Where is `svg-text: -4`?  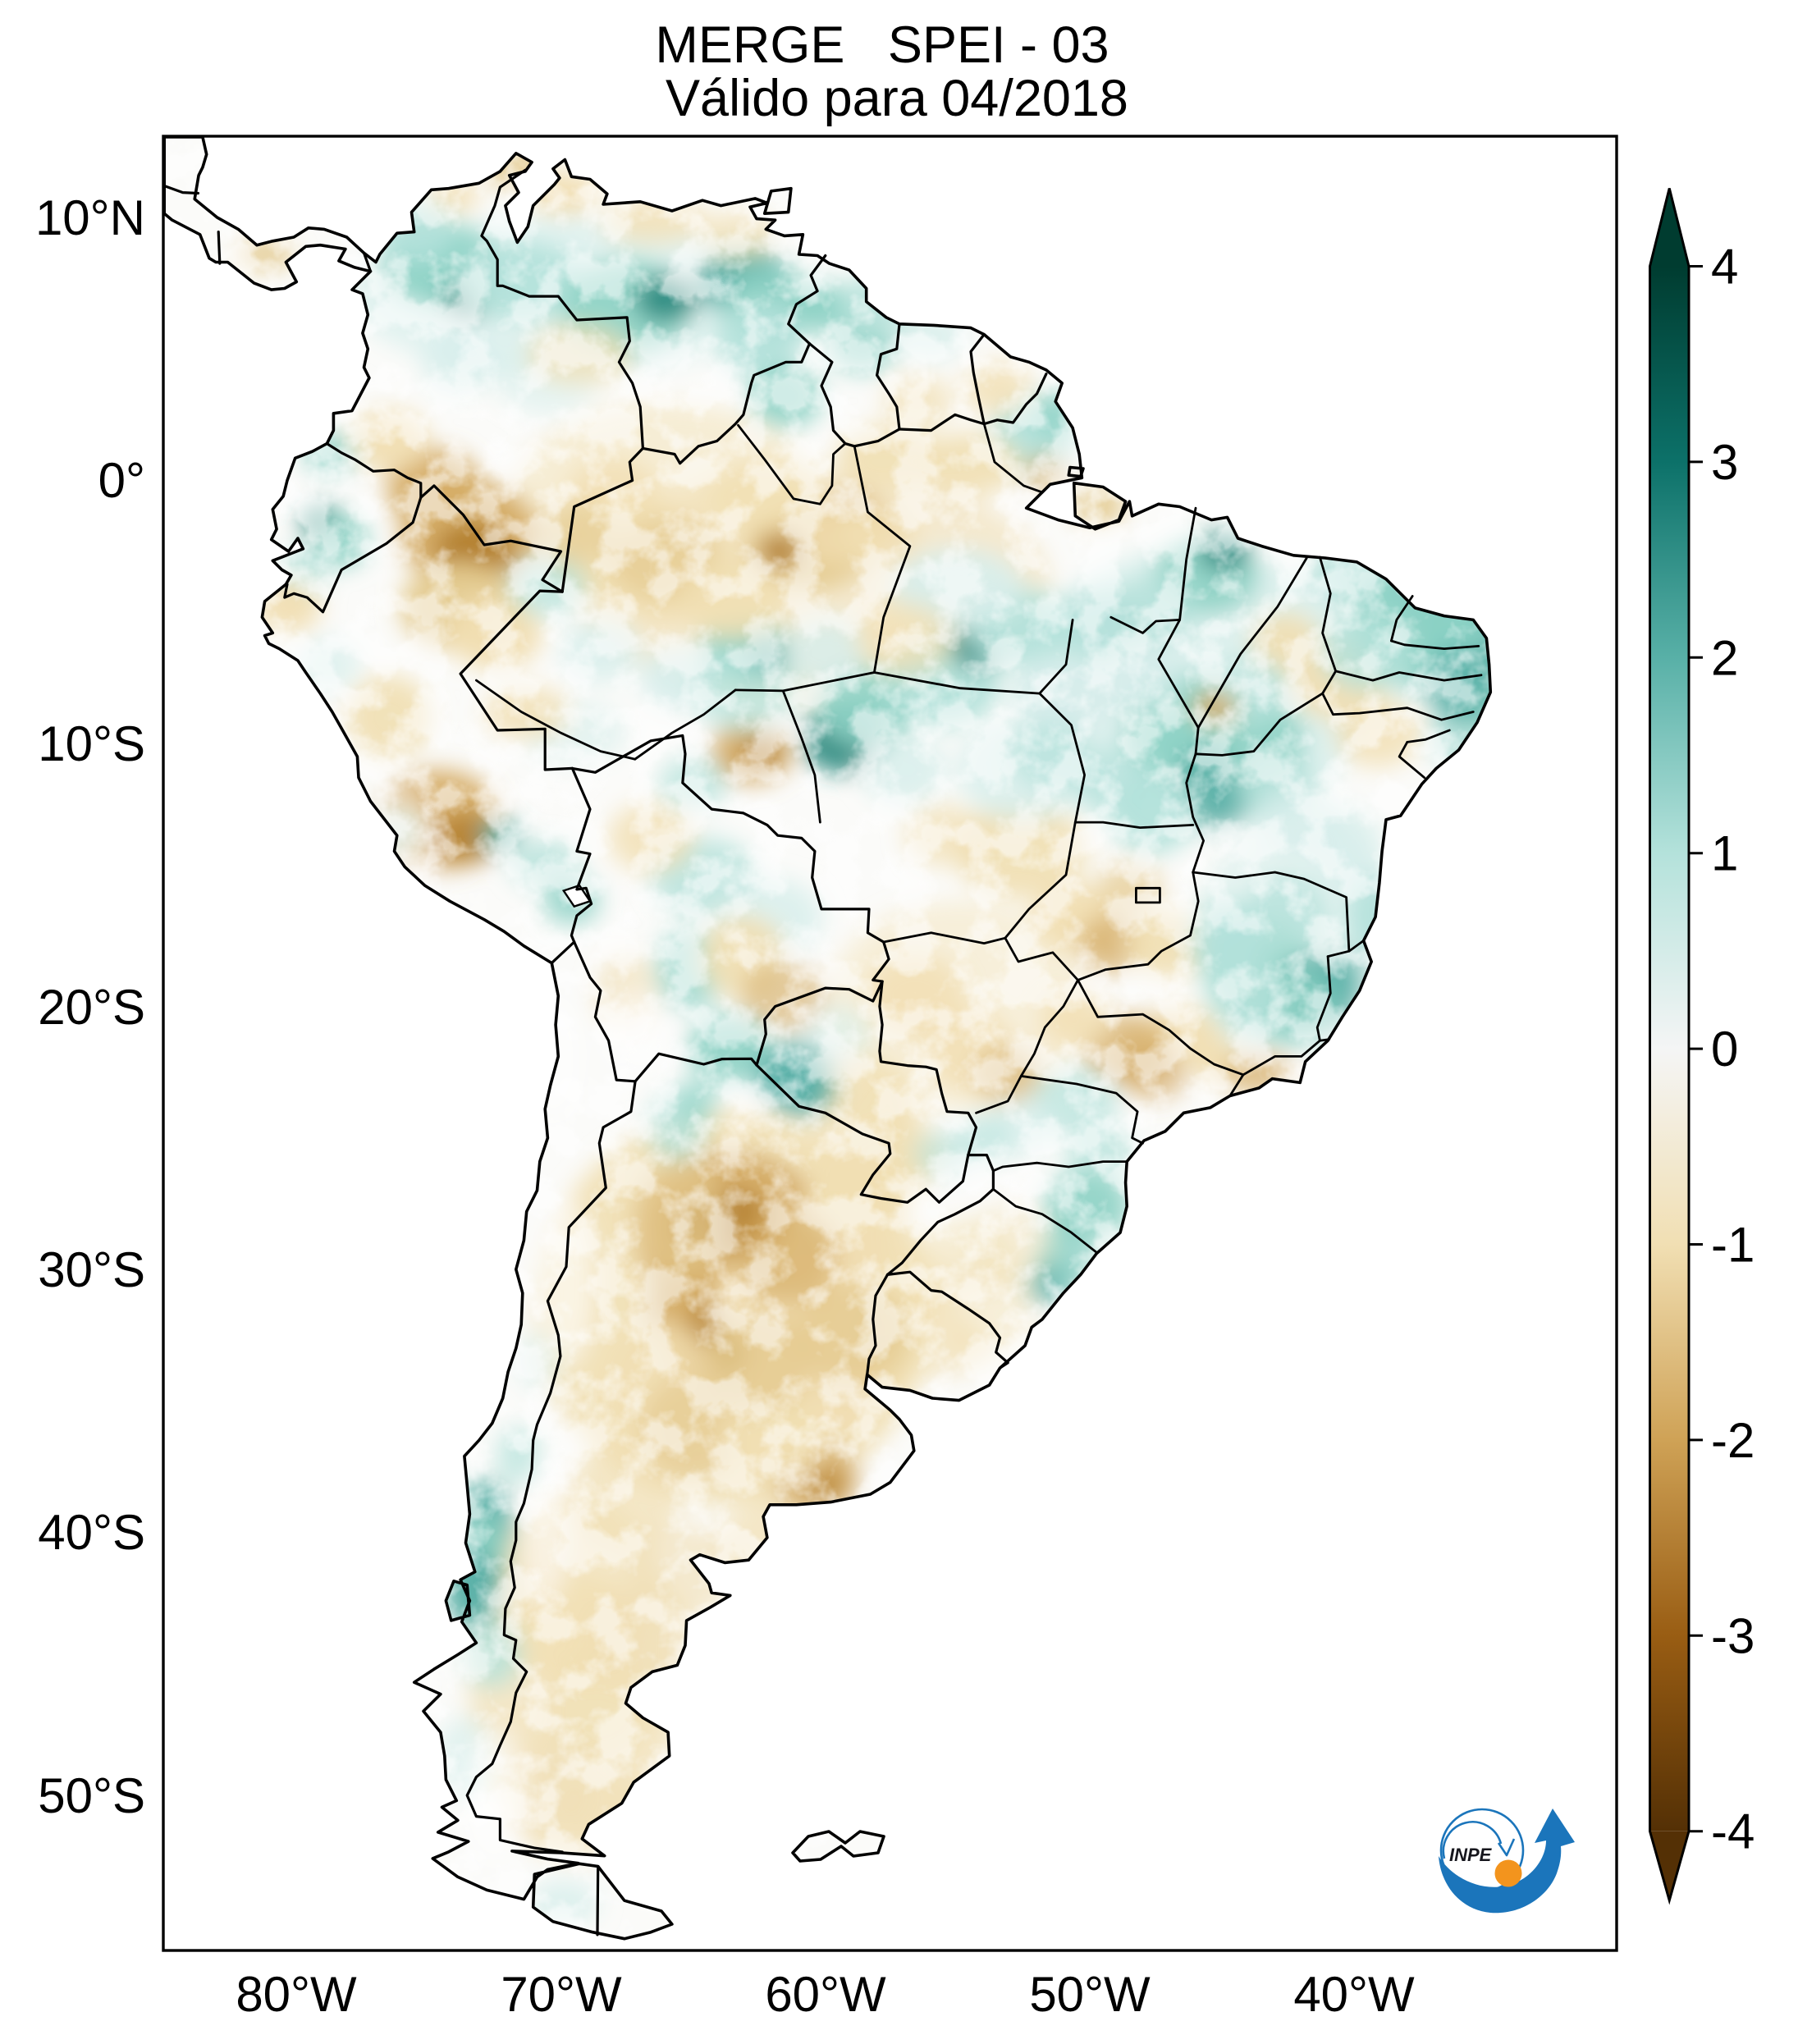 svg-text: -4 is located at coordinates (1733, 1831).